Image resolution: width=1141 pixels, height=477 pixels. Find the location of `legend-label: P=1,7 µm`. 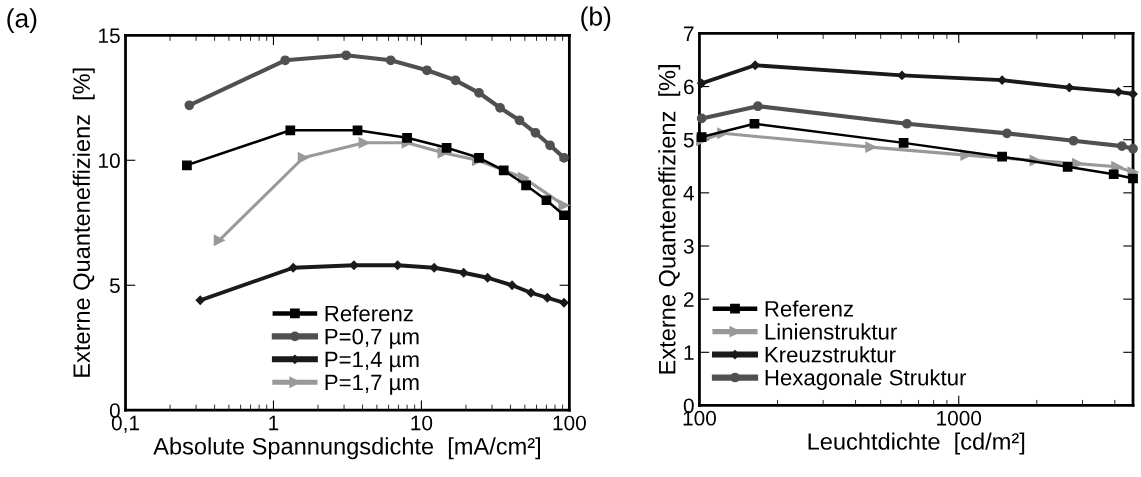

legend-label: P=1,7 µm is located at coordinates (372, 384).